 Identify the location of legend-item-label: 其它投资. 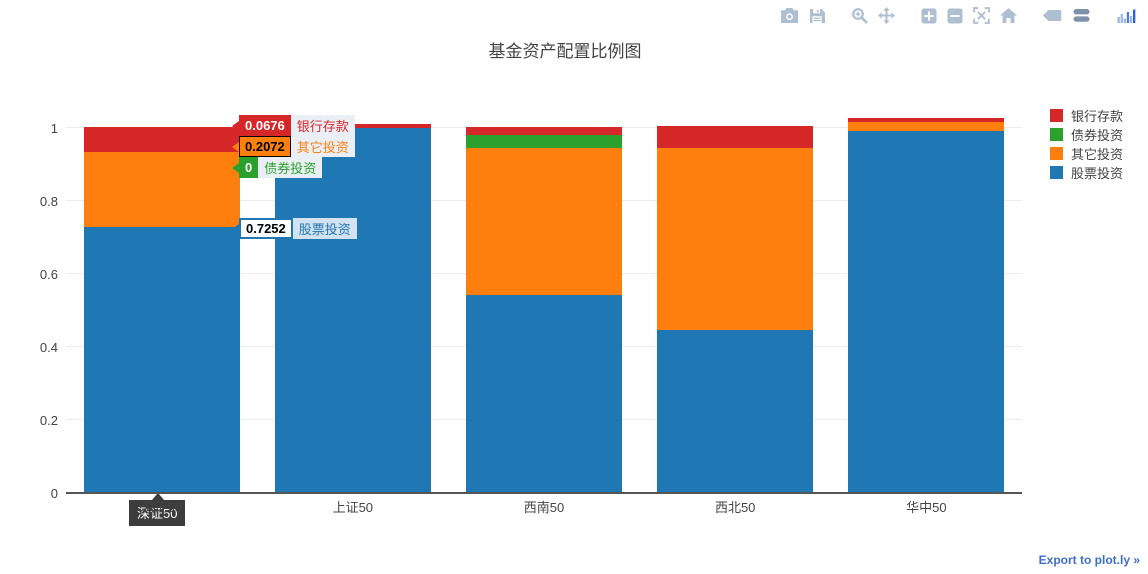
(1097, 154).